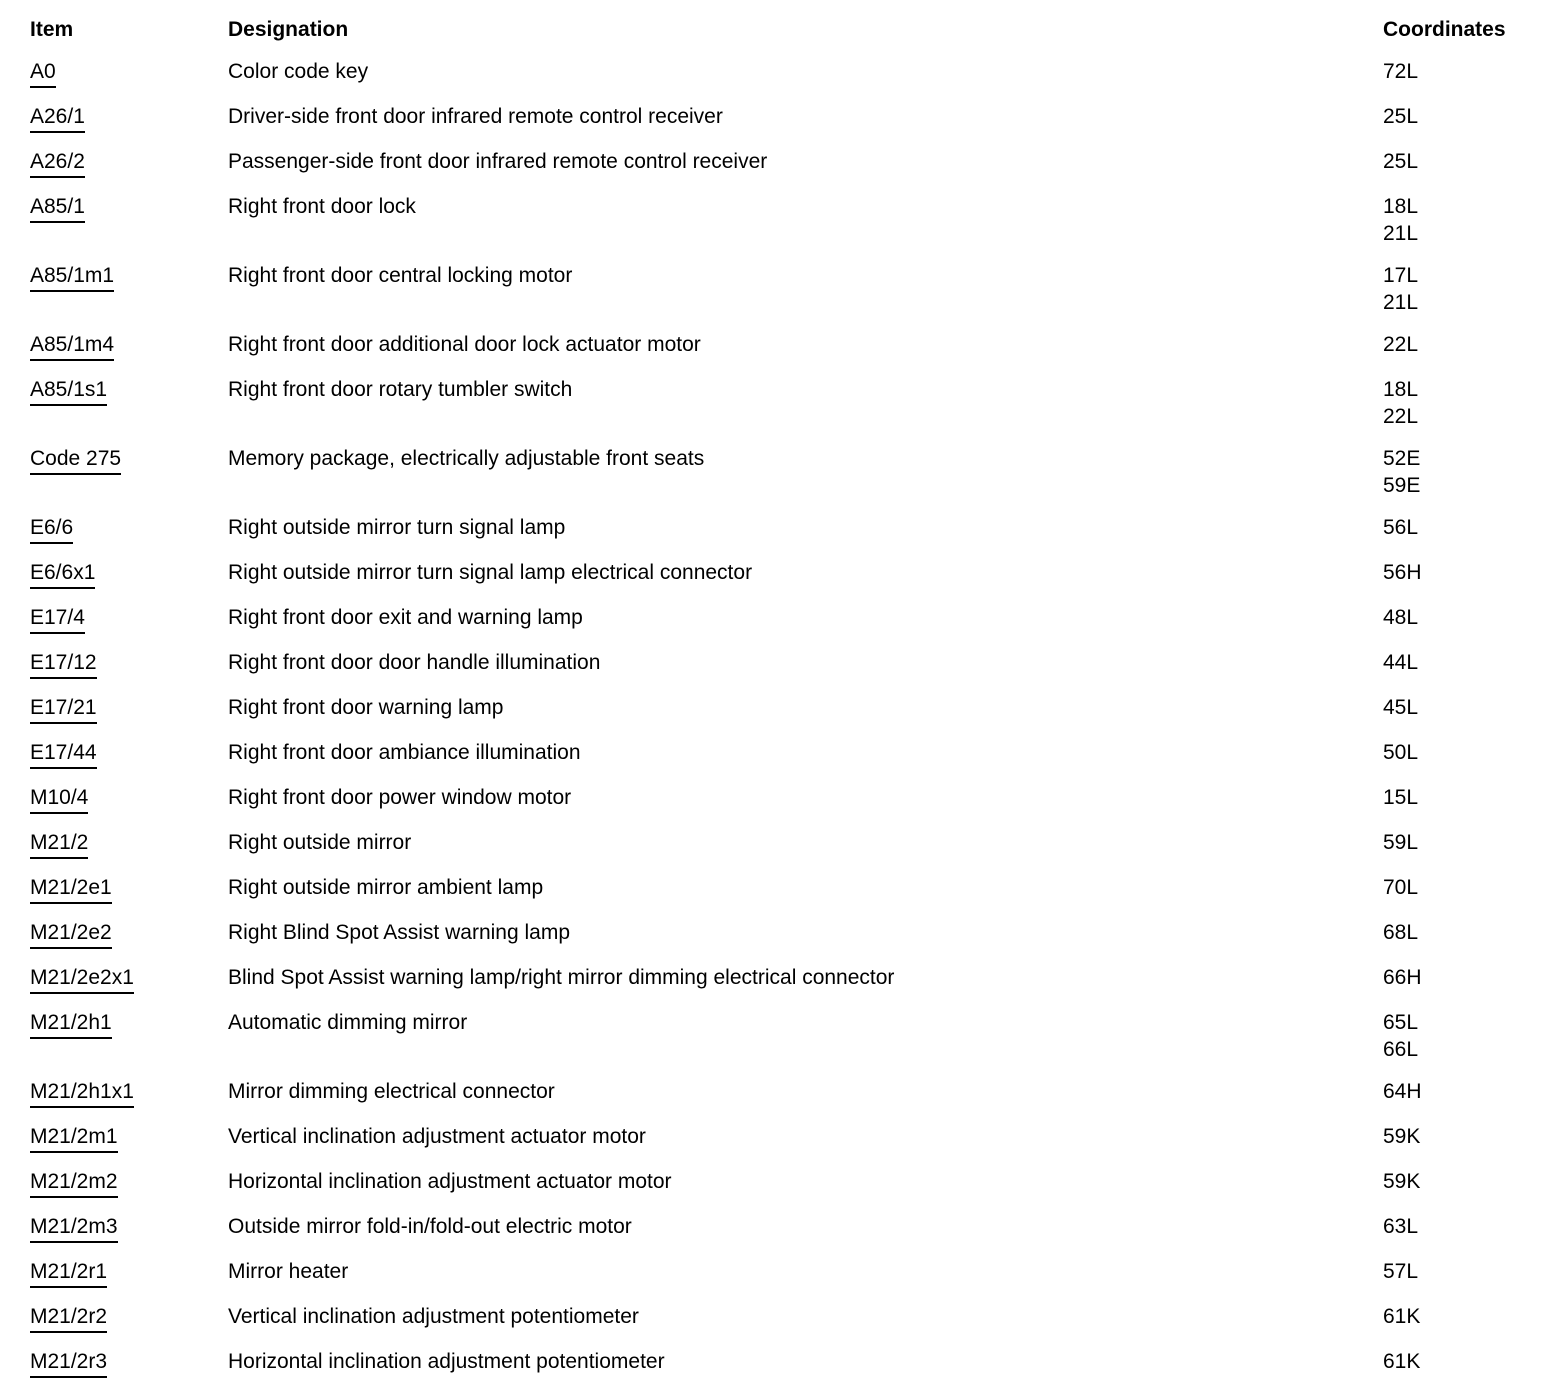 The image size is (1568, 1382). What do you see at coordinates (1475, 71) in the screenshot?
I see `coordinates-cell: 72L` at bounding box center [1475, 71].